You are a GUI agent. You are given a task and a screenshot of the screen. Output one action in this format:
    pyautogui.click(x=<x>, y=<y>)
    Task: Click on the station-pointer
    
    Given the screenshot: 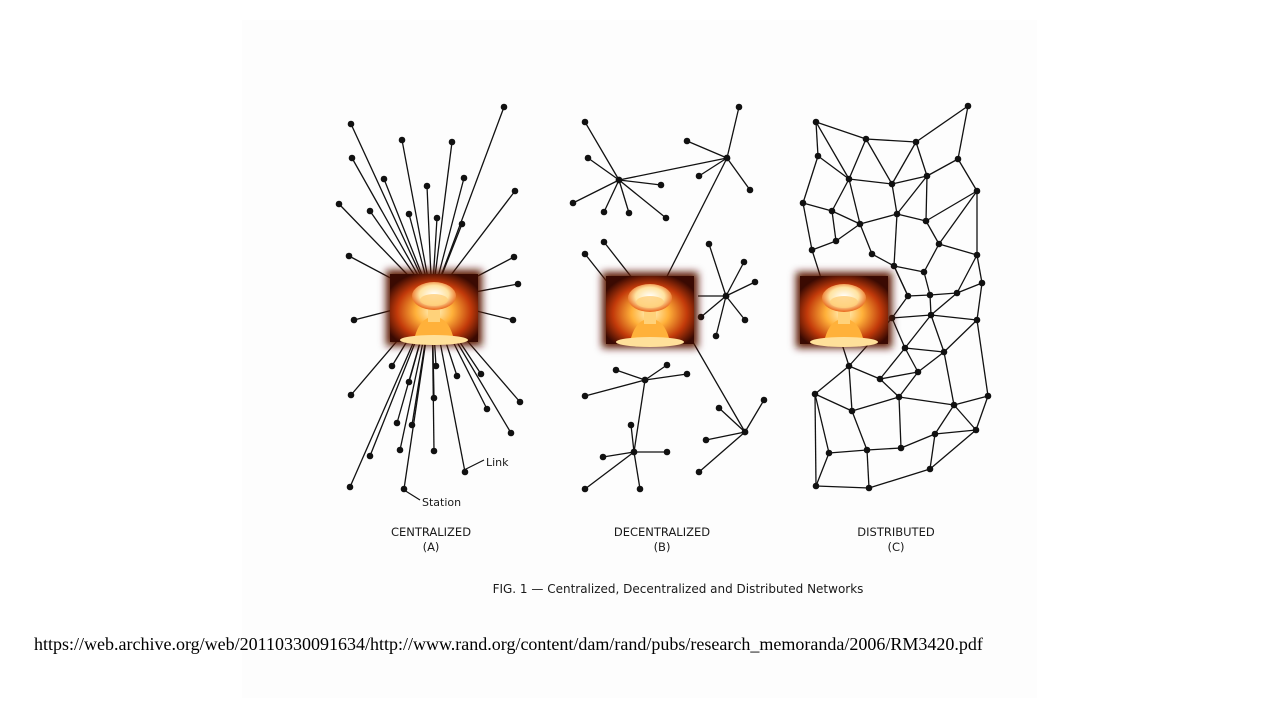 What is the action you would take?
    pyautogui.click(x=412, y=495)
    